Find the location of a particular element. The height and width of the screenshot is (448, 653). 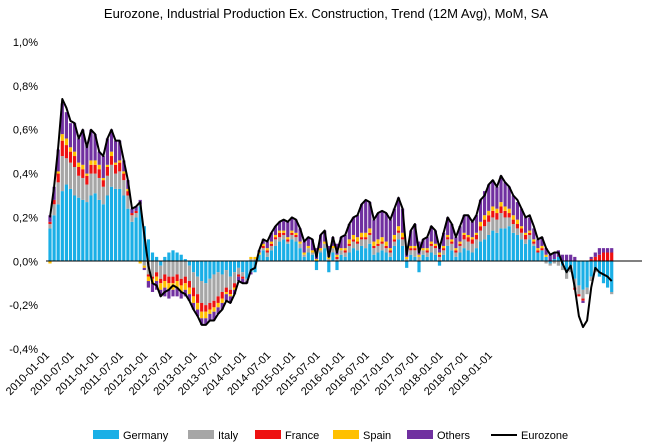

legend-label-italy: Italy is located at coordinates (228, 436).